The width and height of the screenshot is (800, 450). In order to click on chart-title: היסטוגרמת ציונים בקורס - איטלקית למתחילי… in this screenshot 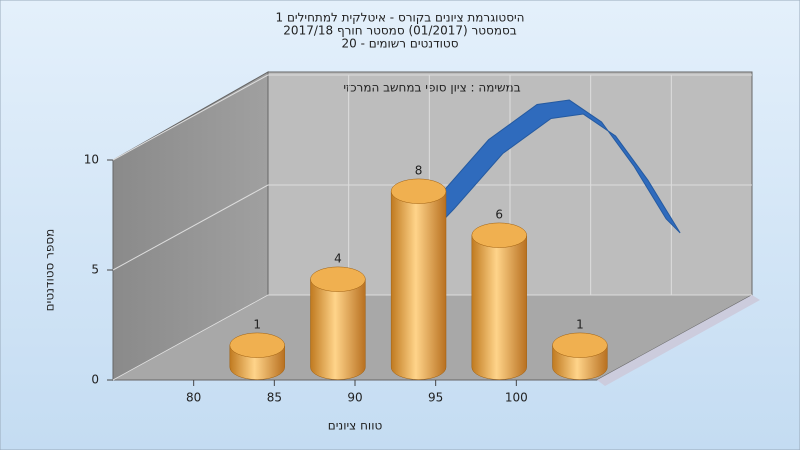, I will do `click(399, 18)`.